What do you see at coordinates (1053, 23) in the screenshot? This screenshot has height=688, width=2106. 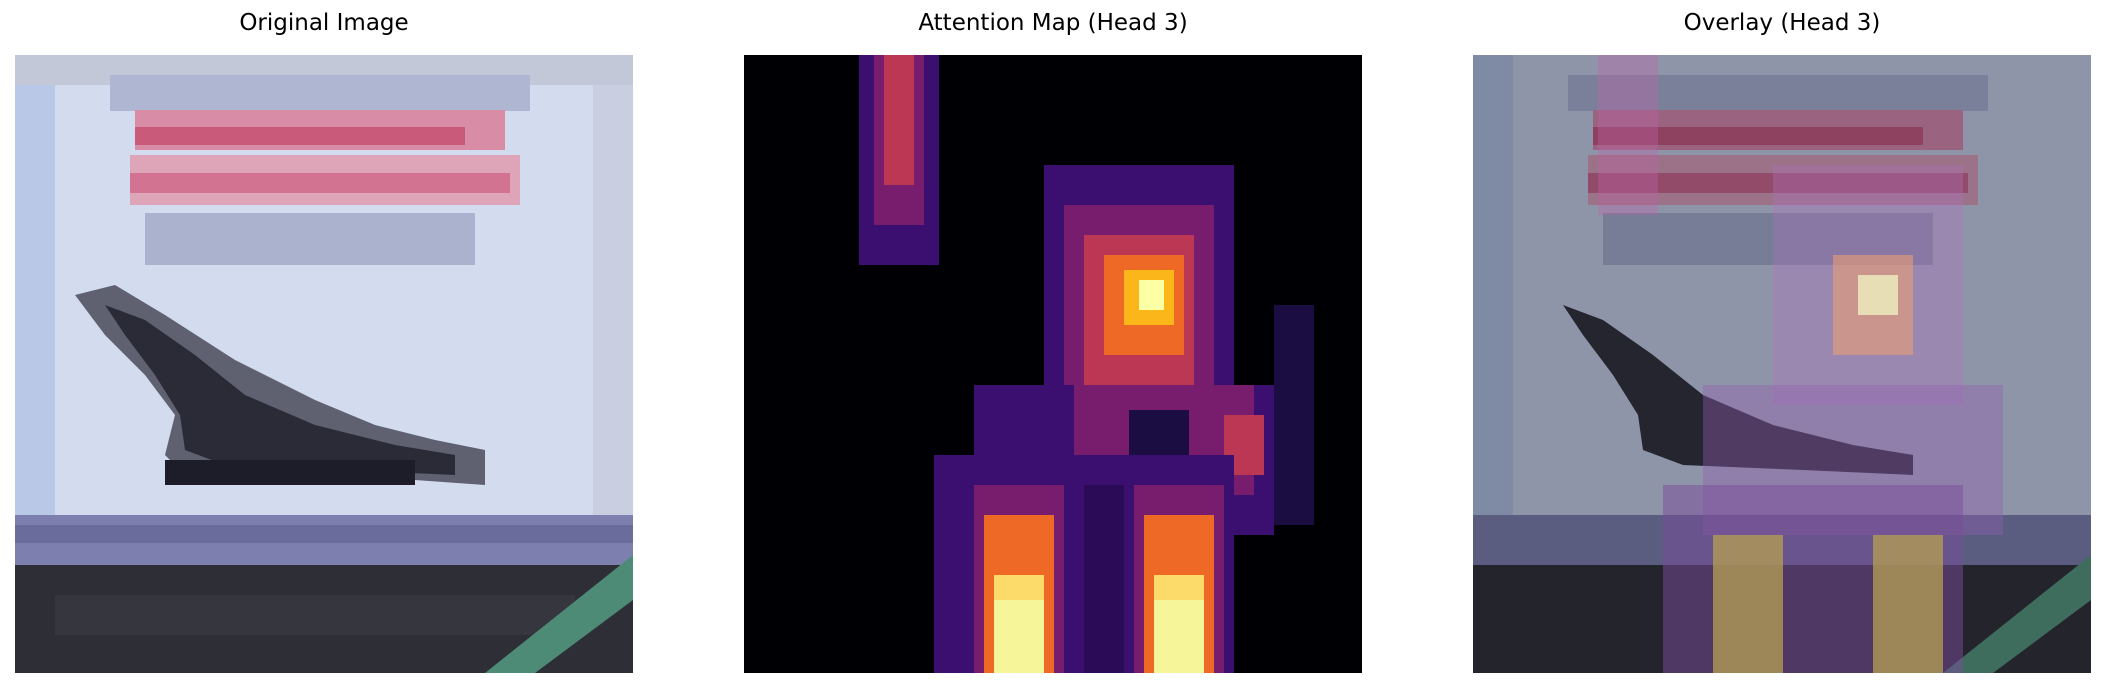 I see `panel-title-attention: Attention Map (Head 3)` at bounding box center [1053, 23].